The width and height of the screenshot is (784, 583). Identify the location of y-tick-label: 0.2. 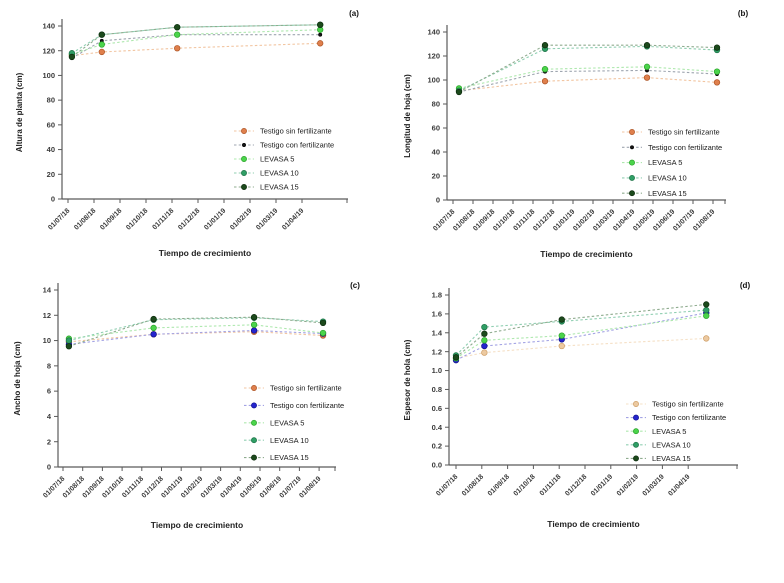
(437, 446).